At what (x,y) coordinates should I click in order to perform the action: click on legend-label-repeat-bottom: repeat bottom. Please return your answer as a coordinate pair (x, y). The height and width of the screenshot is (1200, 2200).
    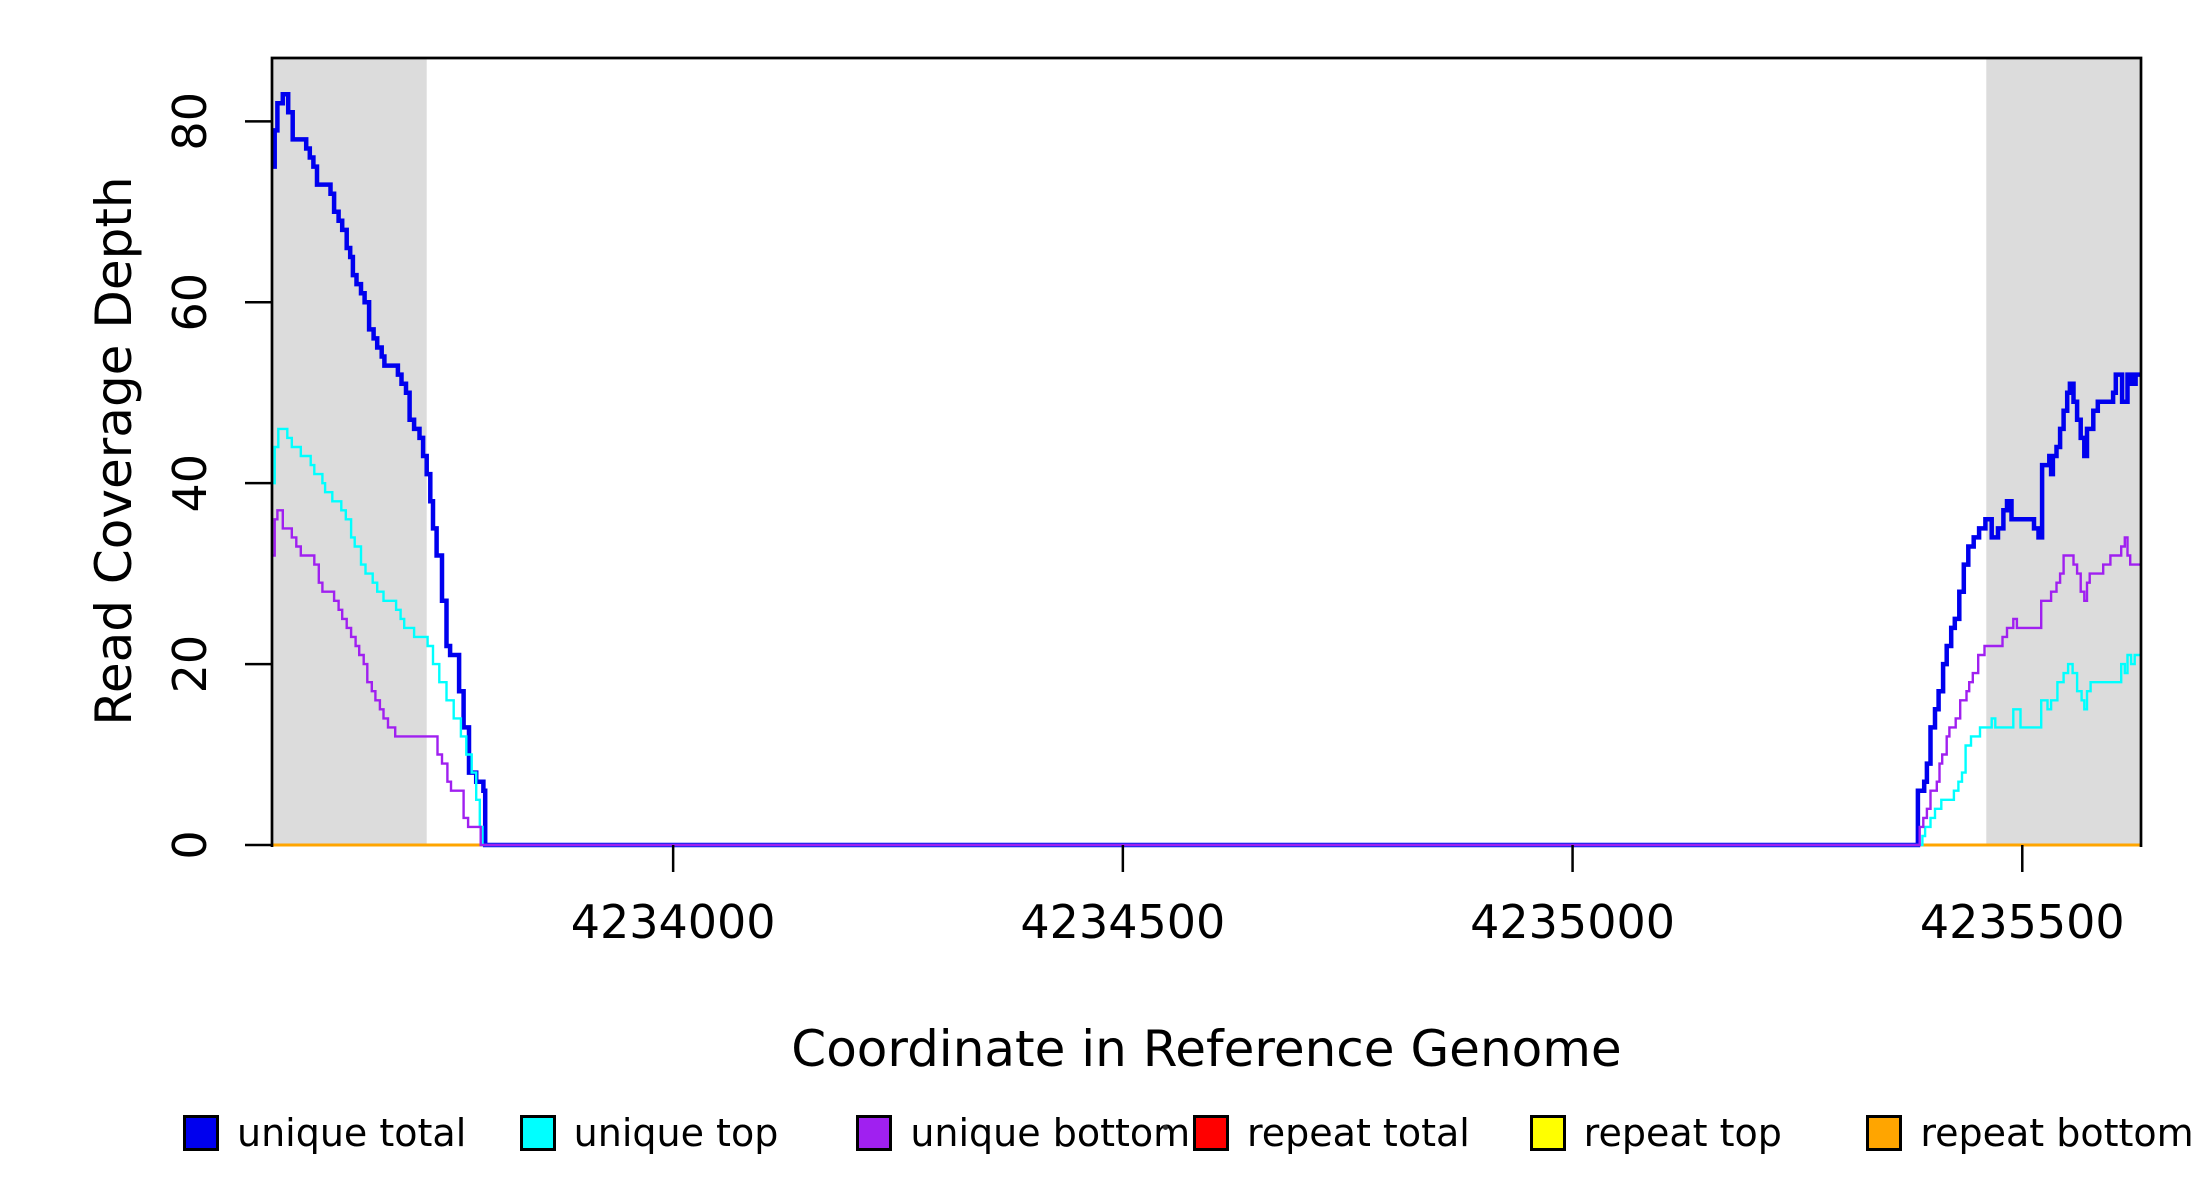
    Looking at the image, I should click on (2057, 1133).